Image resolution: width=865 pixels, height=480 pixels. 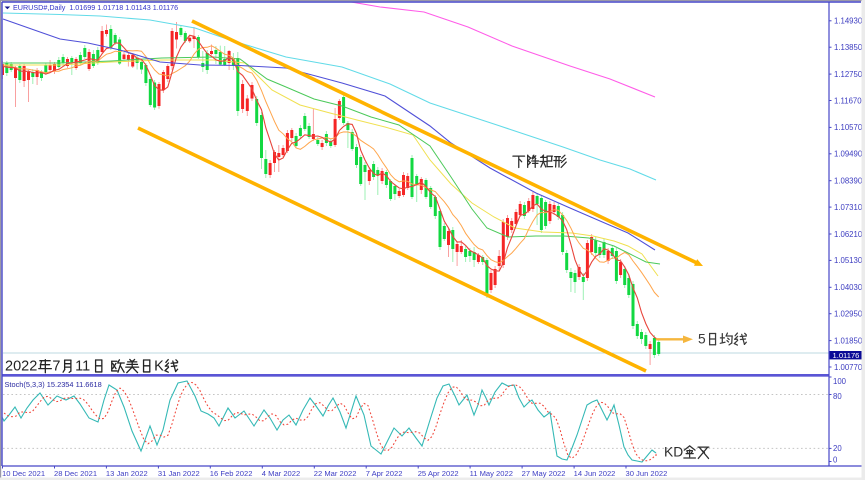 What do you see at coordinates (281, 473) in the screenshot?
I see `svg-text: 4 Mar 2022` at bounding box center [281, 473].